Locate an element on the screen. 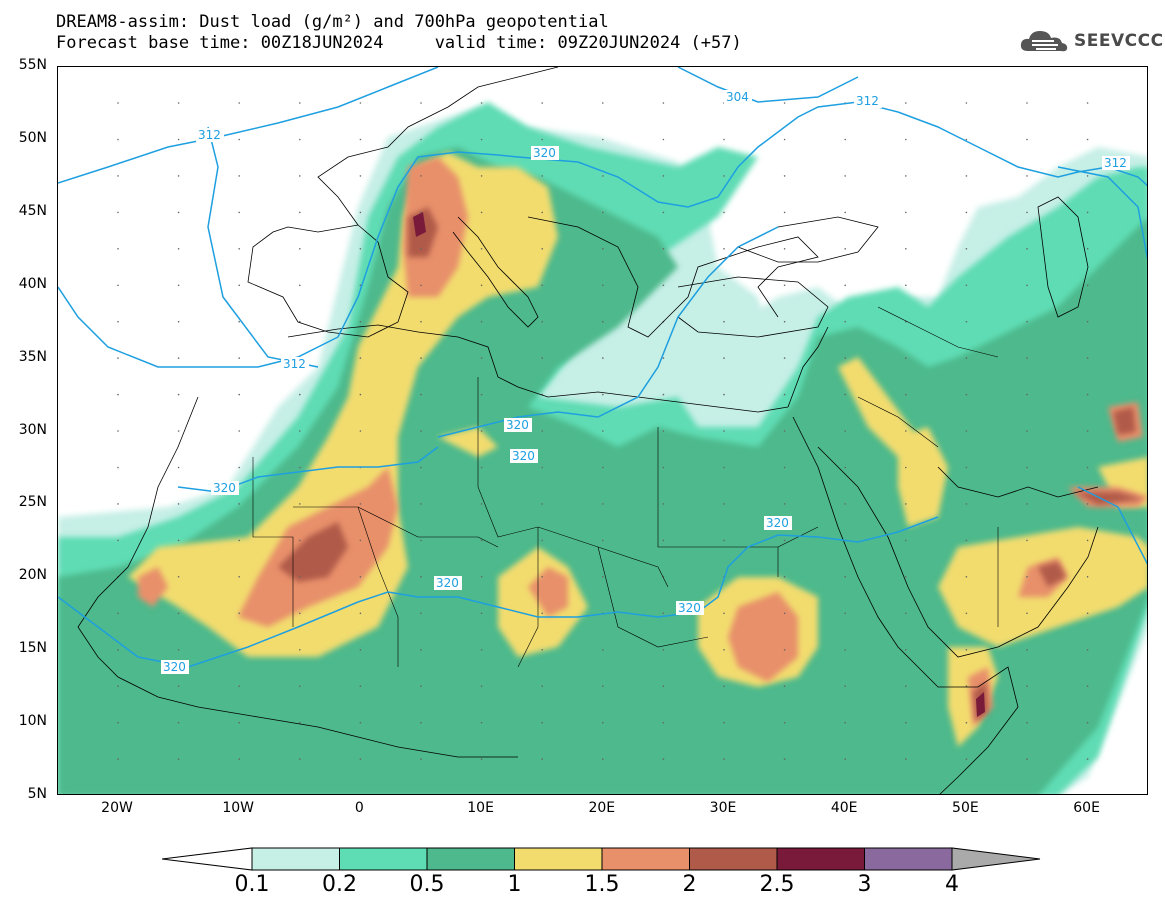 The image size is (1165, 907). lon-label: 20E is located at coordinates (602, 808).